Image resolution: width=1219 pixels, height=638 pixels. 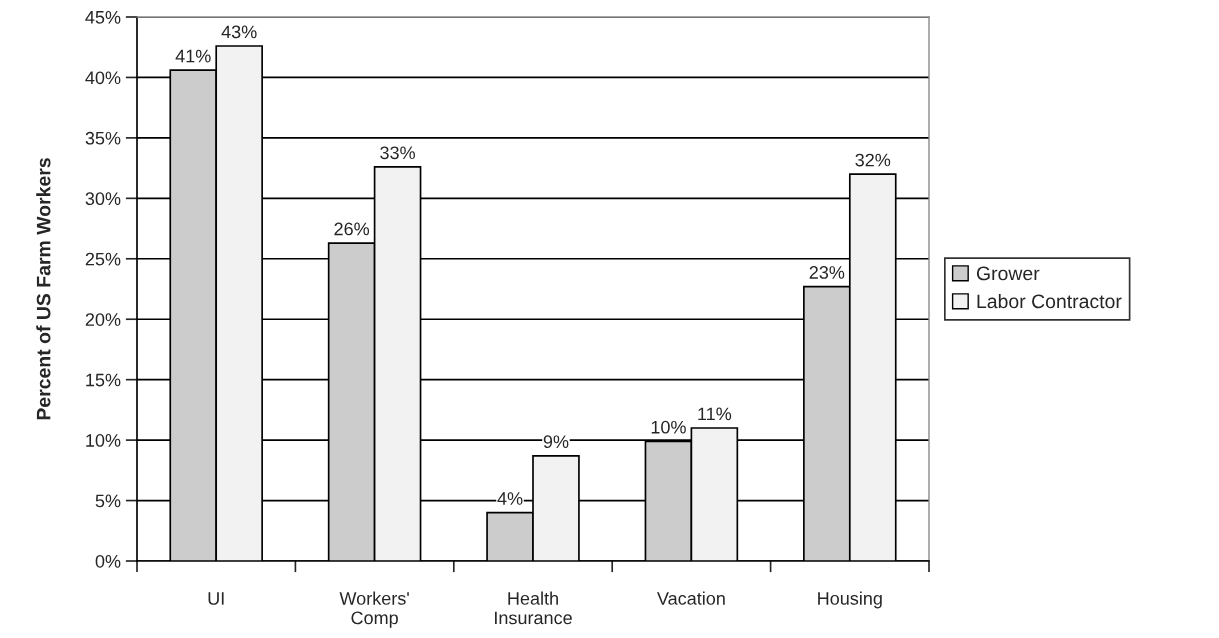 What do you see at coordinates (715, 414) in the screenshot?
I see `data-label: 11%` at bounding box center [715, 414].